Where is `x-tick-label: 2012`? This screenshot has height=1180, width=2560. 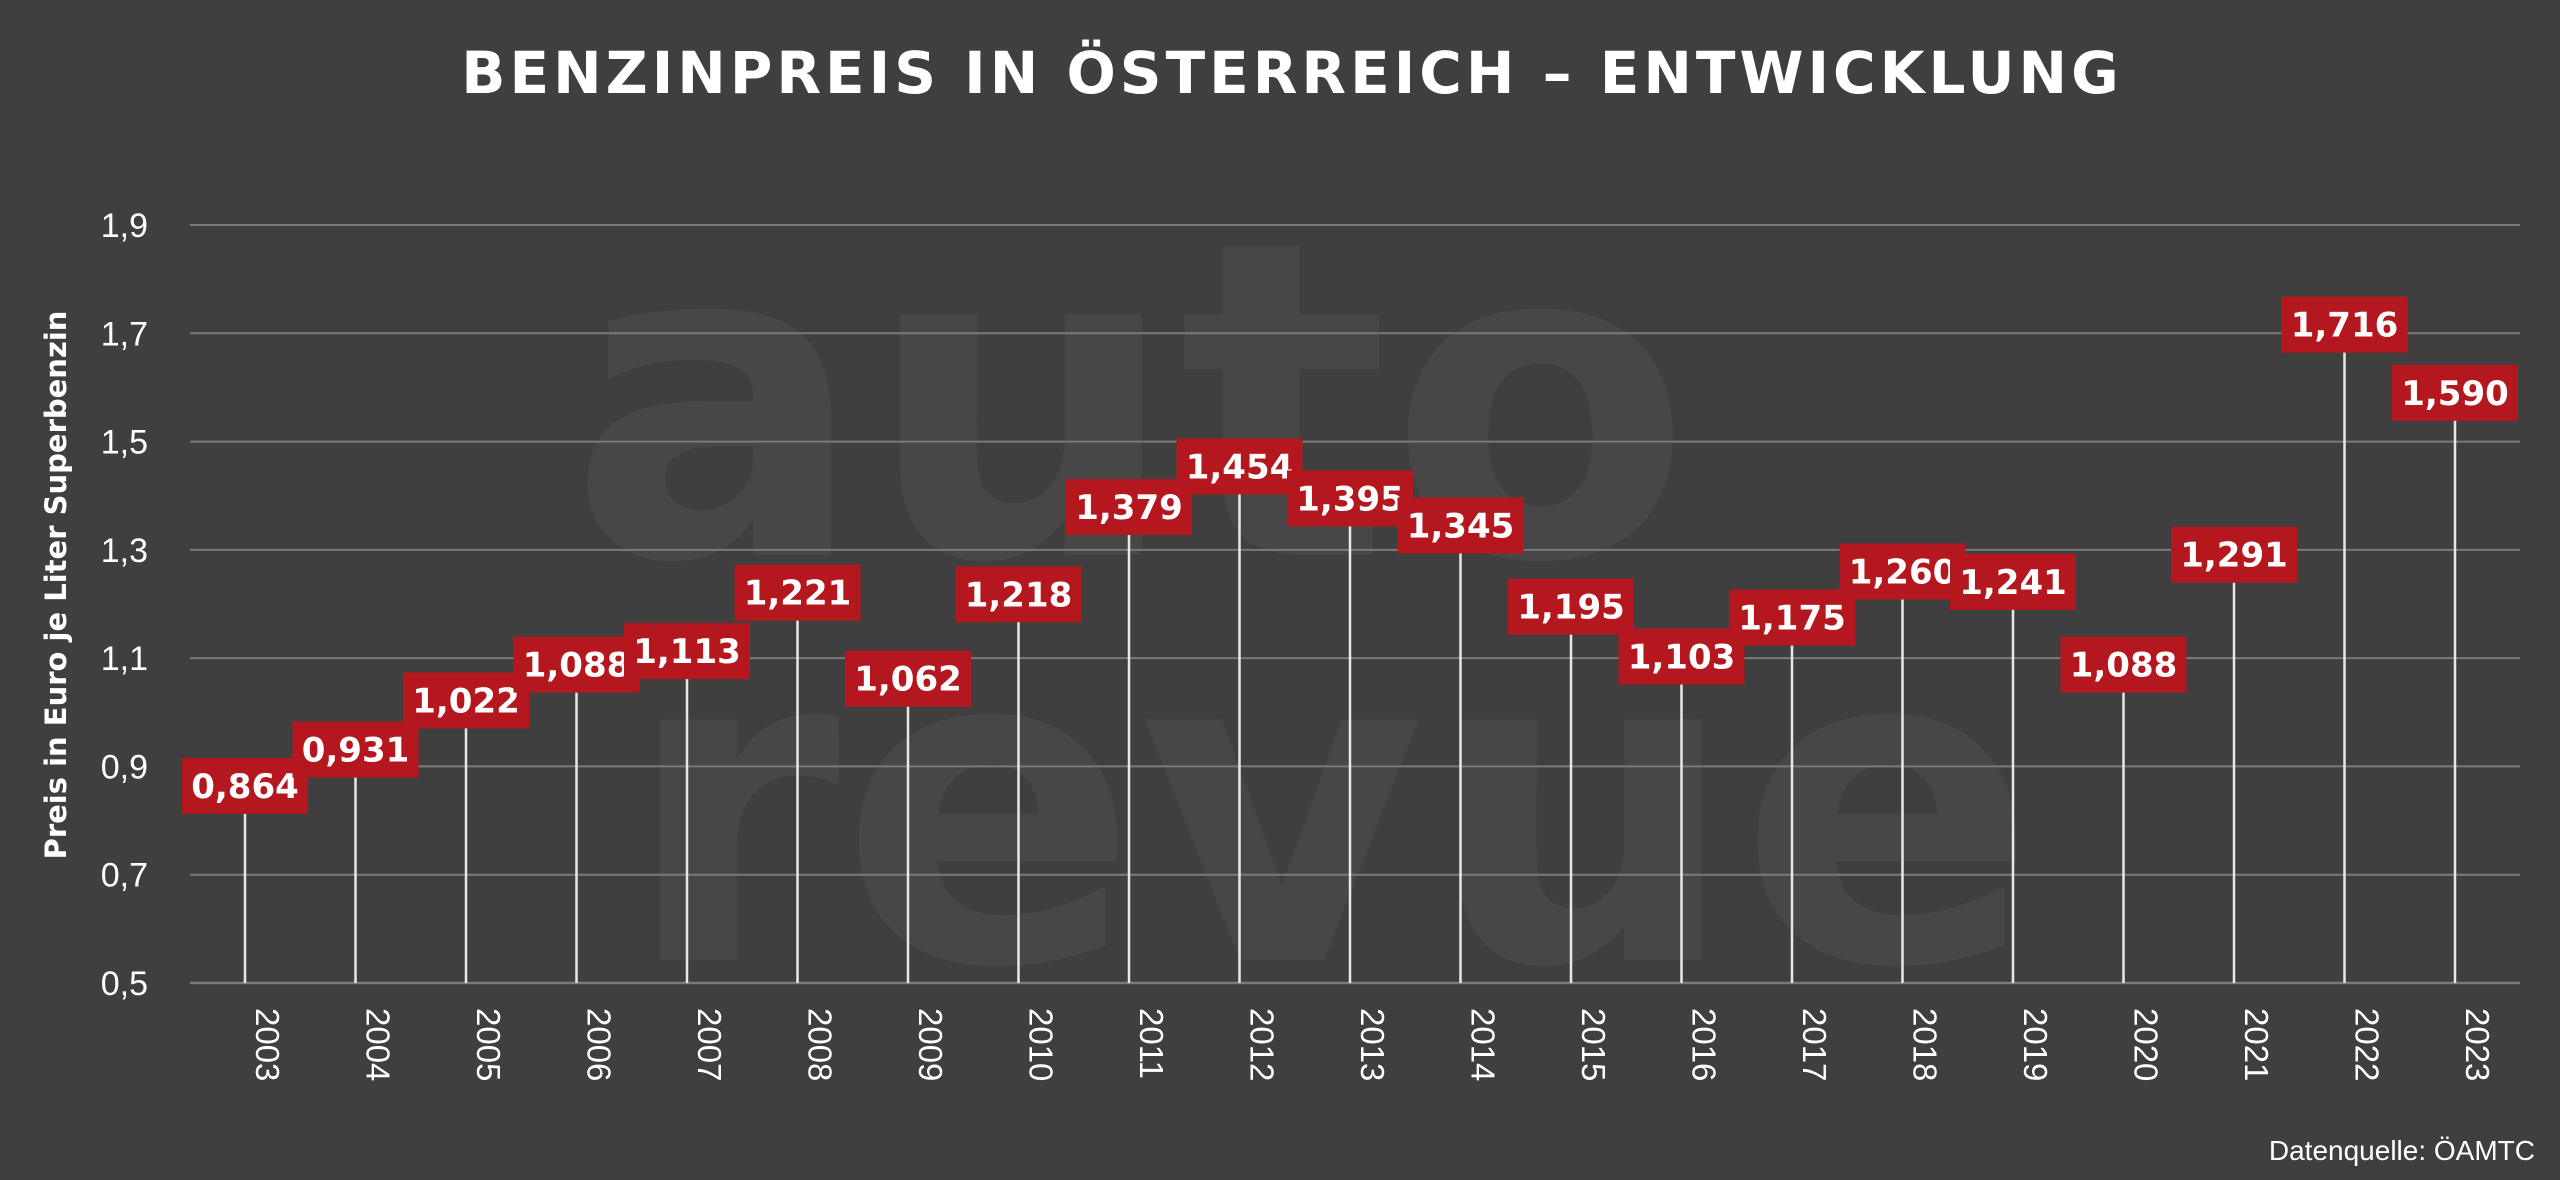
x-tick-label: 2012 is located at coordinates (1262, 1044).